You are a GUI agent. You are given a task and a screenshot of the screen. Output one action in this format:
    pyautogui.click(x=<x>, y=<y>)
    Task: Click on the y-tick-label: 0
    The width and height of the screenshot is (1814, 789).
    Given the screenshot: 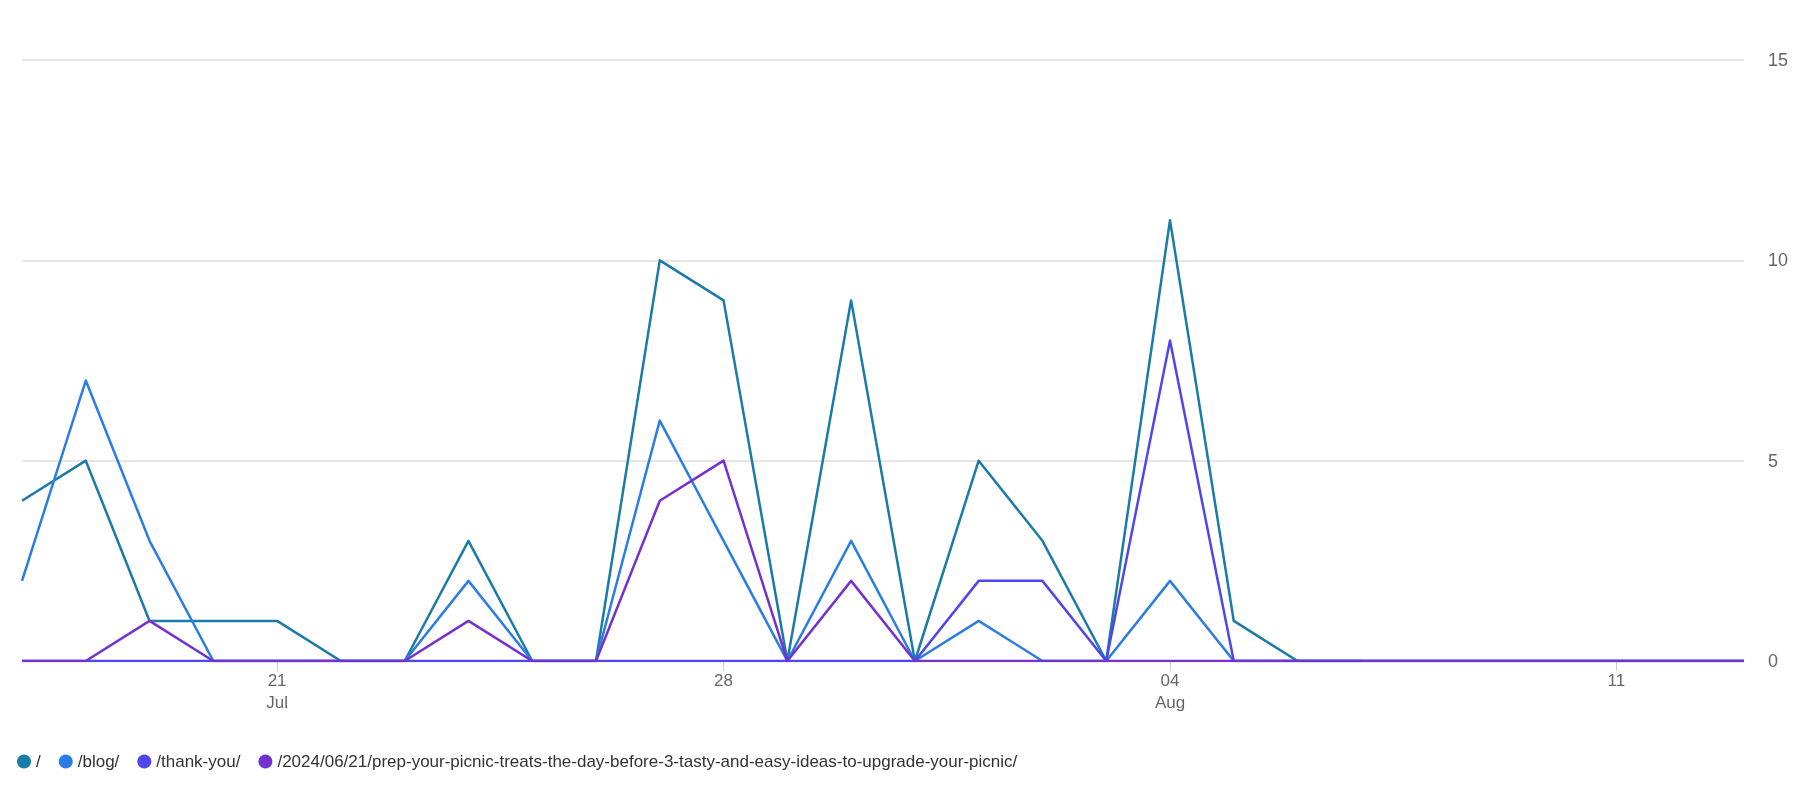 What is the action you would take?
    pyautogui.click(x=1773, y=661)
    